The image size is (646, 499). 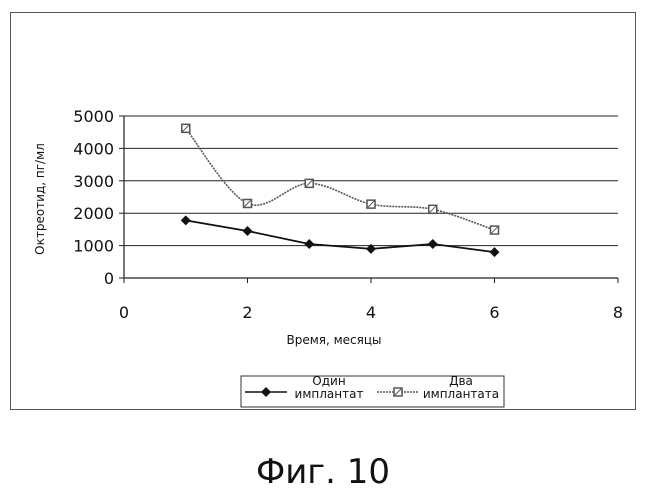 What do you see at coordinates (124, 312) in the screenshot?
I see `x-tick-label: 0` at bounding box center [124, 312].